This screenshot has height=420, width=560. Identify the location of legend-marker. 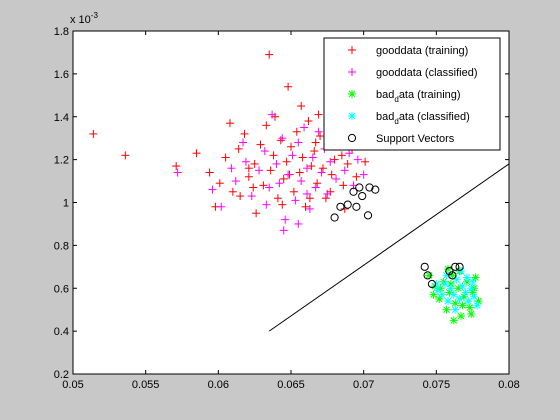
(352, 50).